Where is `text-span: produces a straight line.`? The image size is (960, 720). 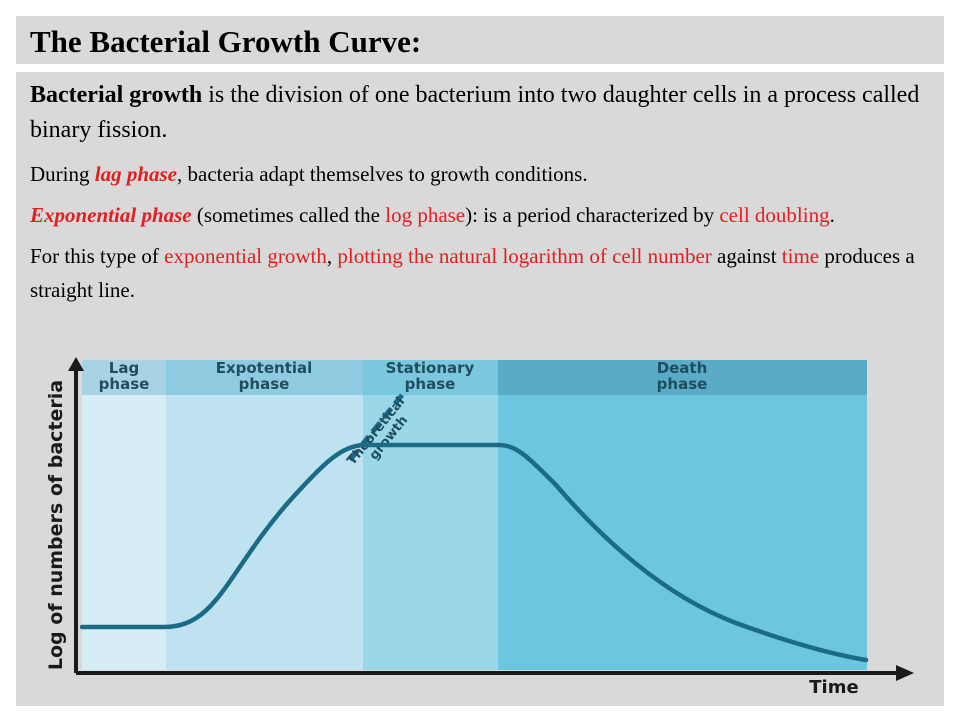
text-span: produces a straight line. is located at coordinates (472, 273).